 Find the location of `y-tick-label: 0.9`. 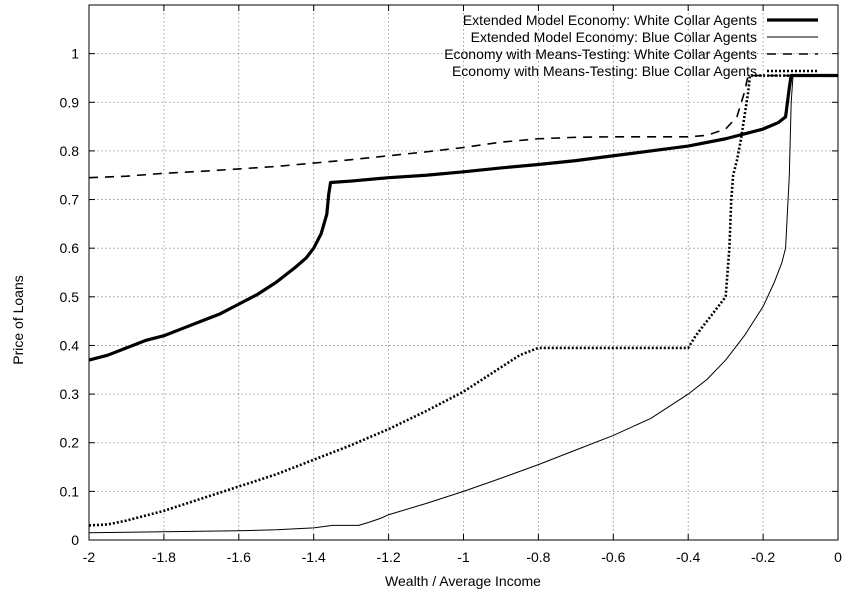

y-tick-label: 0.9 is located at coordinates (70, 102).